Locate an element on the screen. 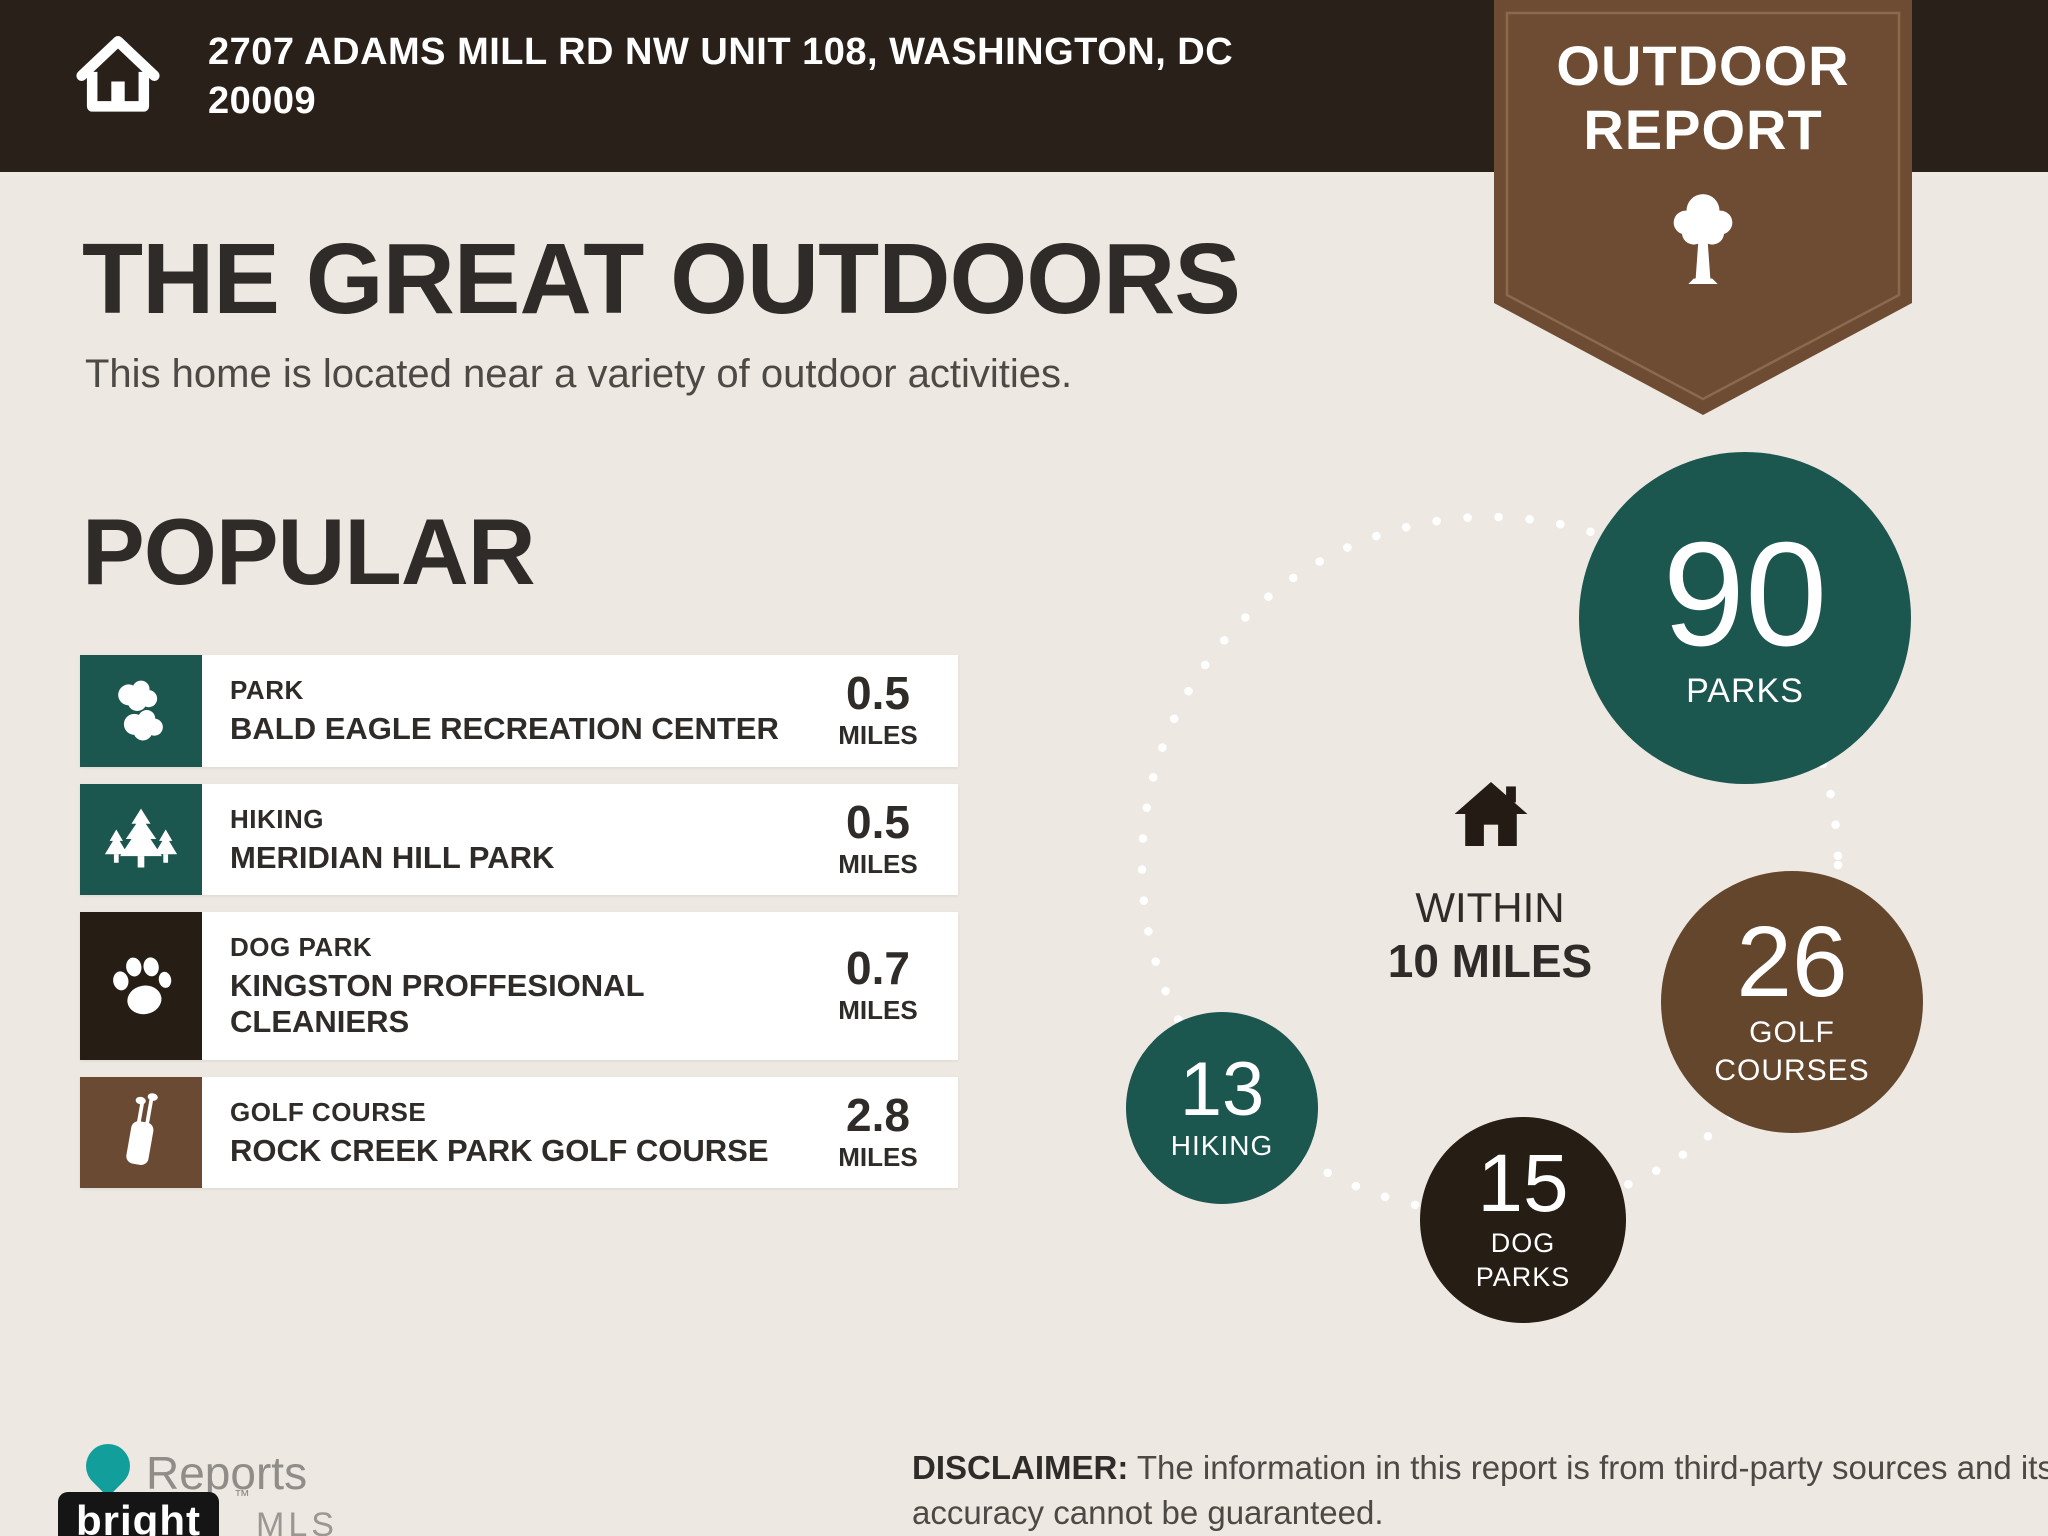 This screenshot has width=2048, height=1536. stat-golf-value: 26 is located at coordinates (1792, 962).